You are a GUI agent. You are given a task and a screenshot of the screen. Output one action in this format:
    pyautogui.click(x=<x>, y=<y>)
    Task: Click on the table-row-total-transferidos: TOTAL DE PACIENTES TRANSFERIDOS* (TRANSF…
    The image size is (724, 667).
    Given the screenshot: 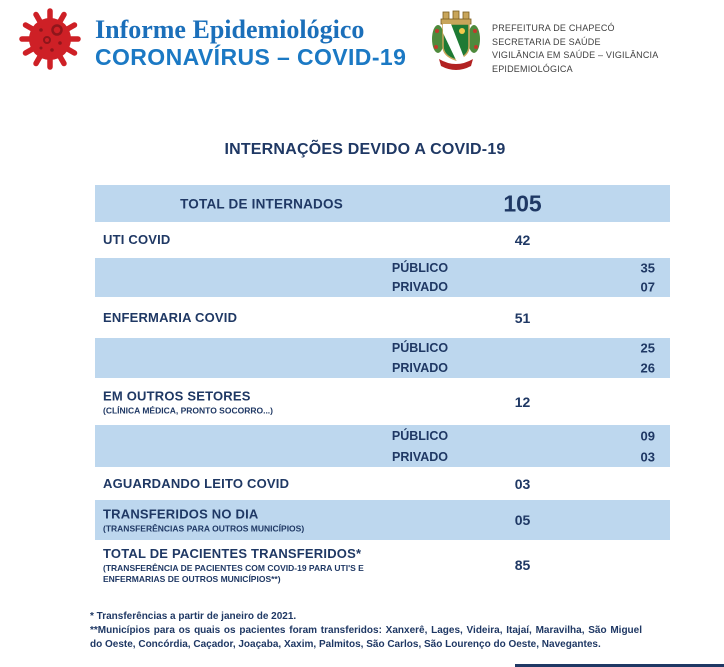 What is the action you would take?
    pyautogui.click(x=382, y=565)
    